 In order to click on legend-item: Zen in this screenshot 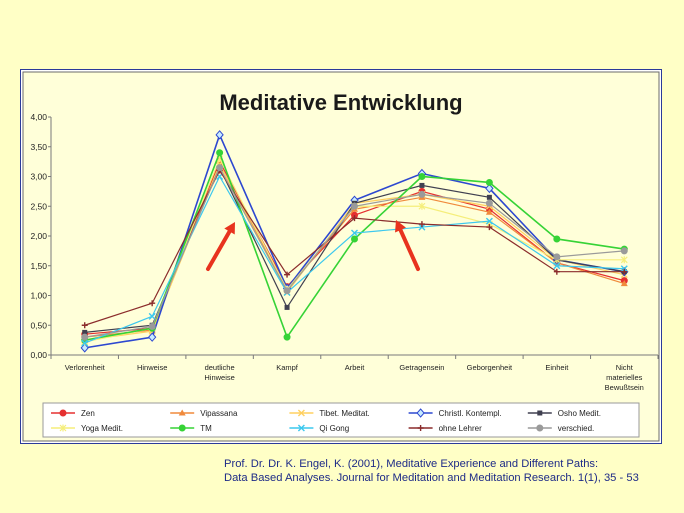, I will do `click(73, 413)`.